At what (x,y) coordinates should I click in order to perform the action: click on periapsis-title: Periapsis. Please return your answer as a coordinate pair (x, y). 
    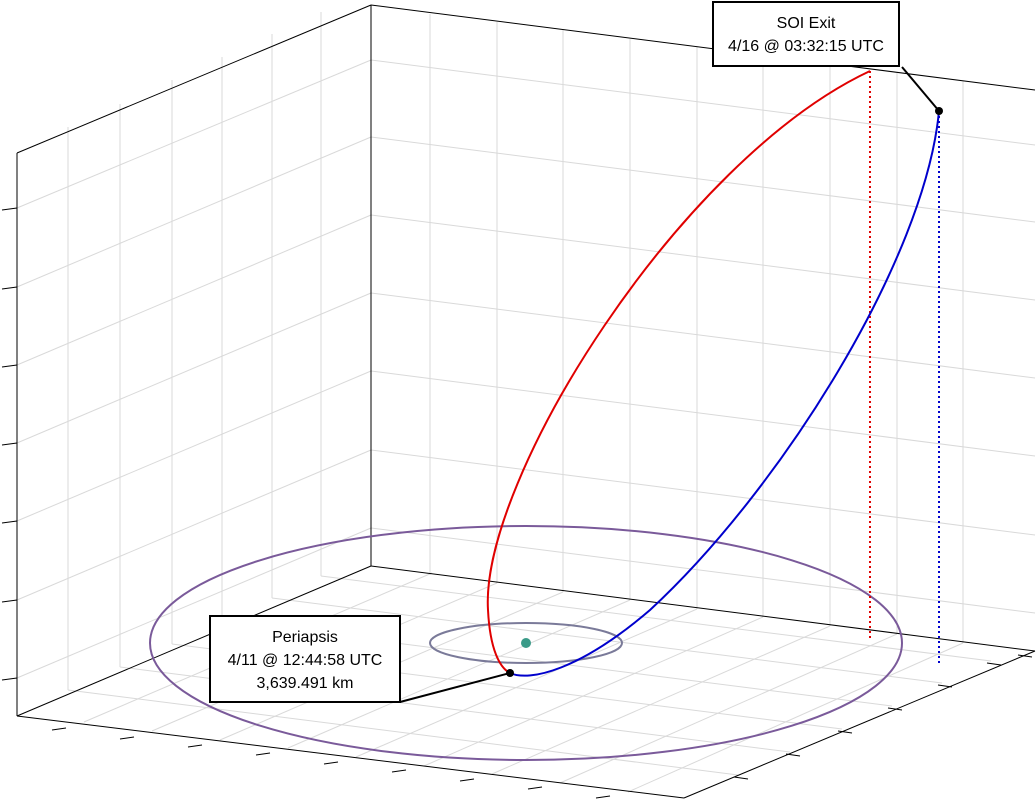
    Looking at the image, I should click on (305, 637).